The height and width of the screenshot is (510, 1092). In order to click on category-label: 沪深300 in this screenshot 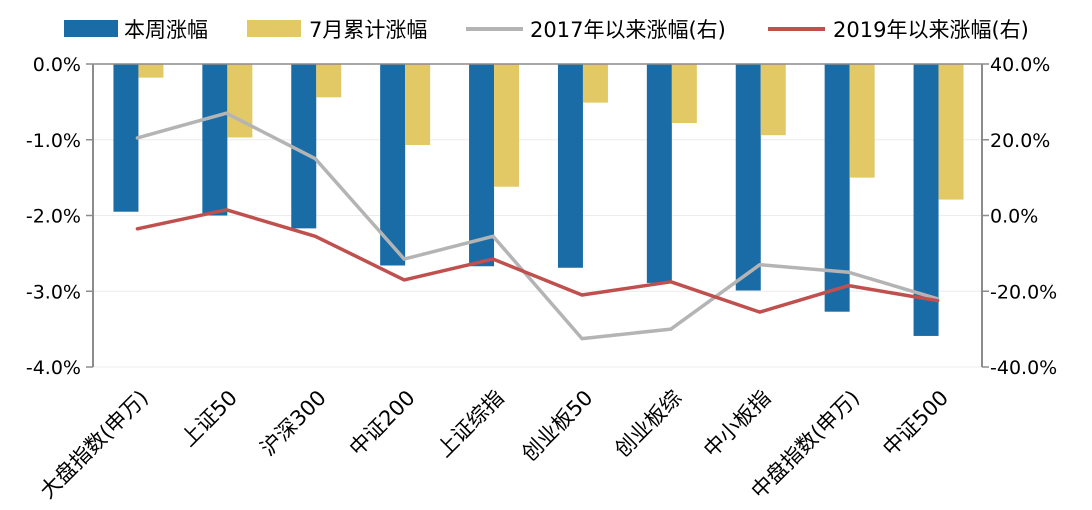, I will do `click(293, 423)`.